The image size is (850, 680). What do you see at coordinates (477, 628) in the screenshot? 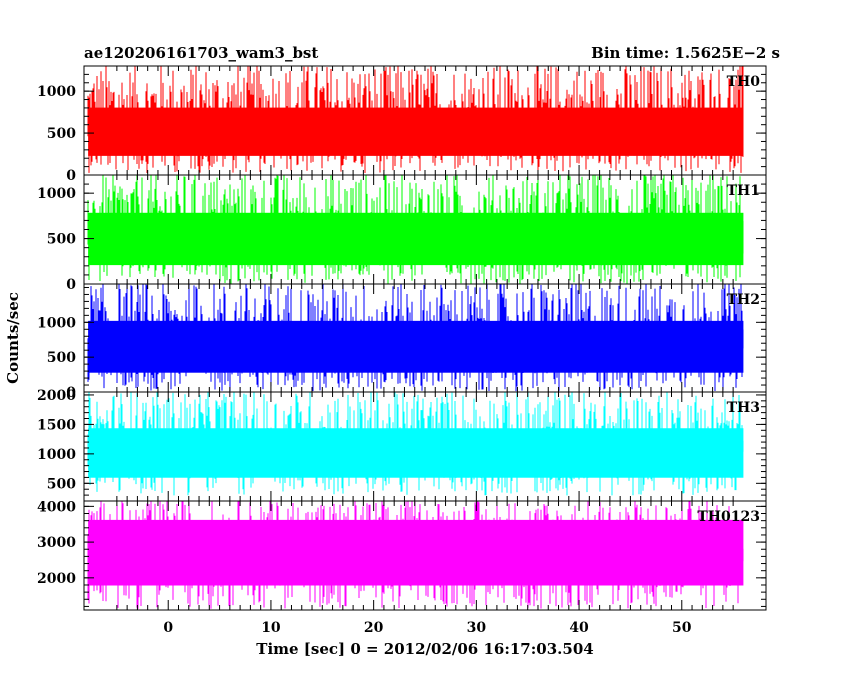
I see `xtick-label: 30` at bounding box center [477, 628].